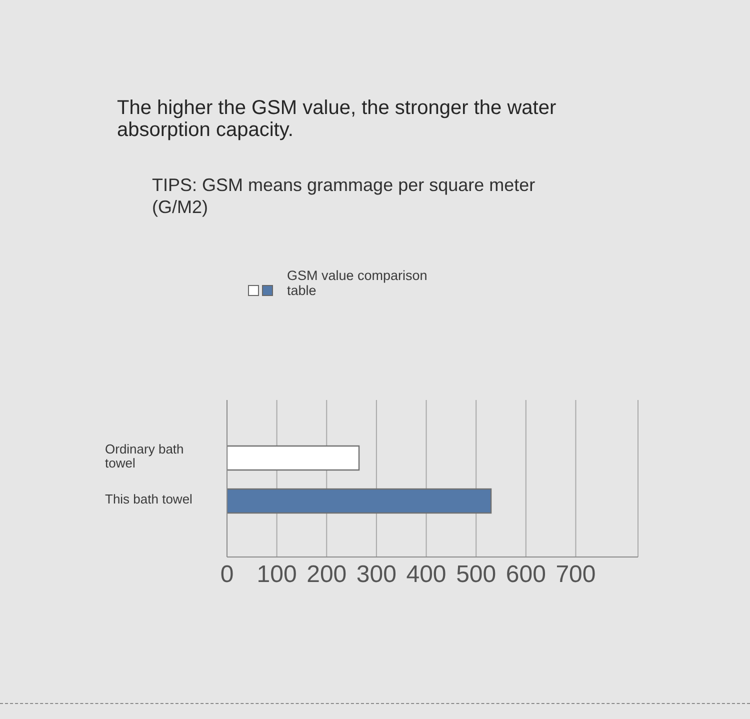 This screenshot has height=719, width=750. What do you see at coordinates (337, 119) in the screenshot?
I see `chart-title: The higher the GSM value, the stronger the water absorption capacity.` at bounding box center [337, 119].